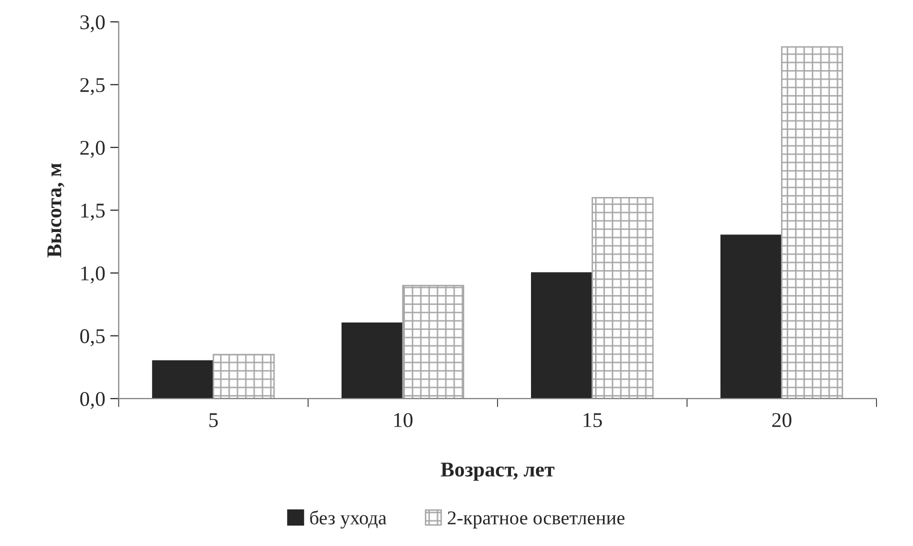 Image resolution: width=913 pixels, height=546 pixels. I want to click on x-tick-label: 10, so click(403, 420).